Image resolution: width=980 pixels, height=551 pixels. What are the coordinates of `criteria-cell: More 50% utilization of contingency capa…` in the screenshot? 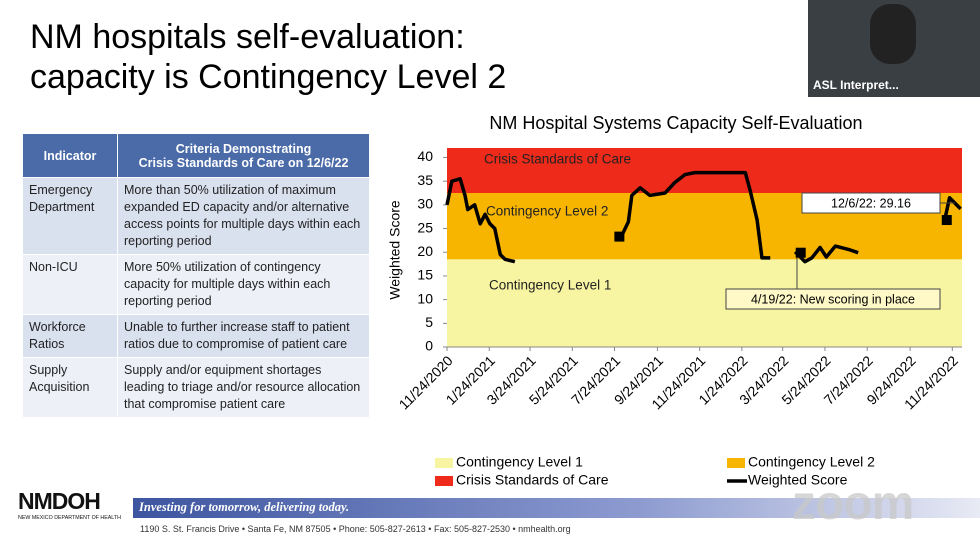 It's located at (243, 284).